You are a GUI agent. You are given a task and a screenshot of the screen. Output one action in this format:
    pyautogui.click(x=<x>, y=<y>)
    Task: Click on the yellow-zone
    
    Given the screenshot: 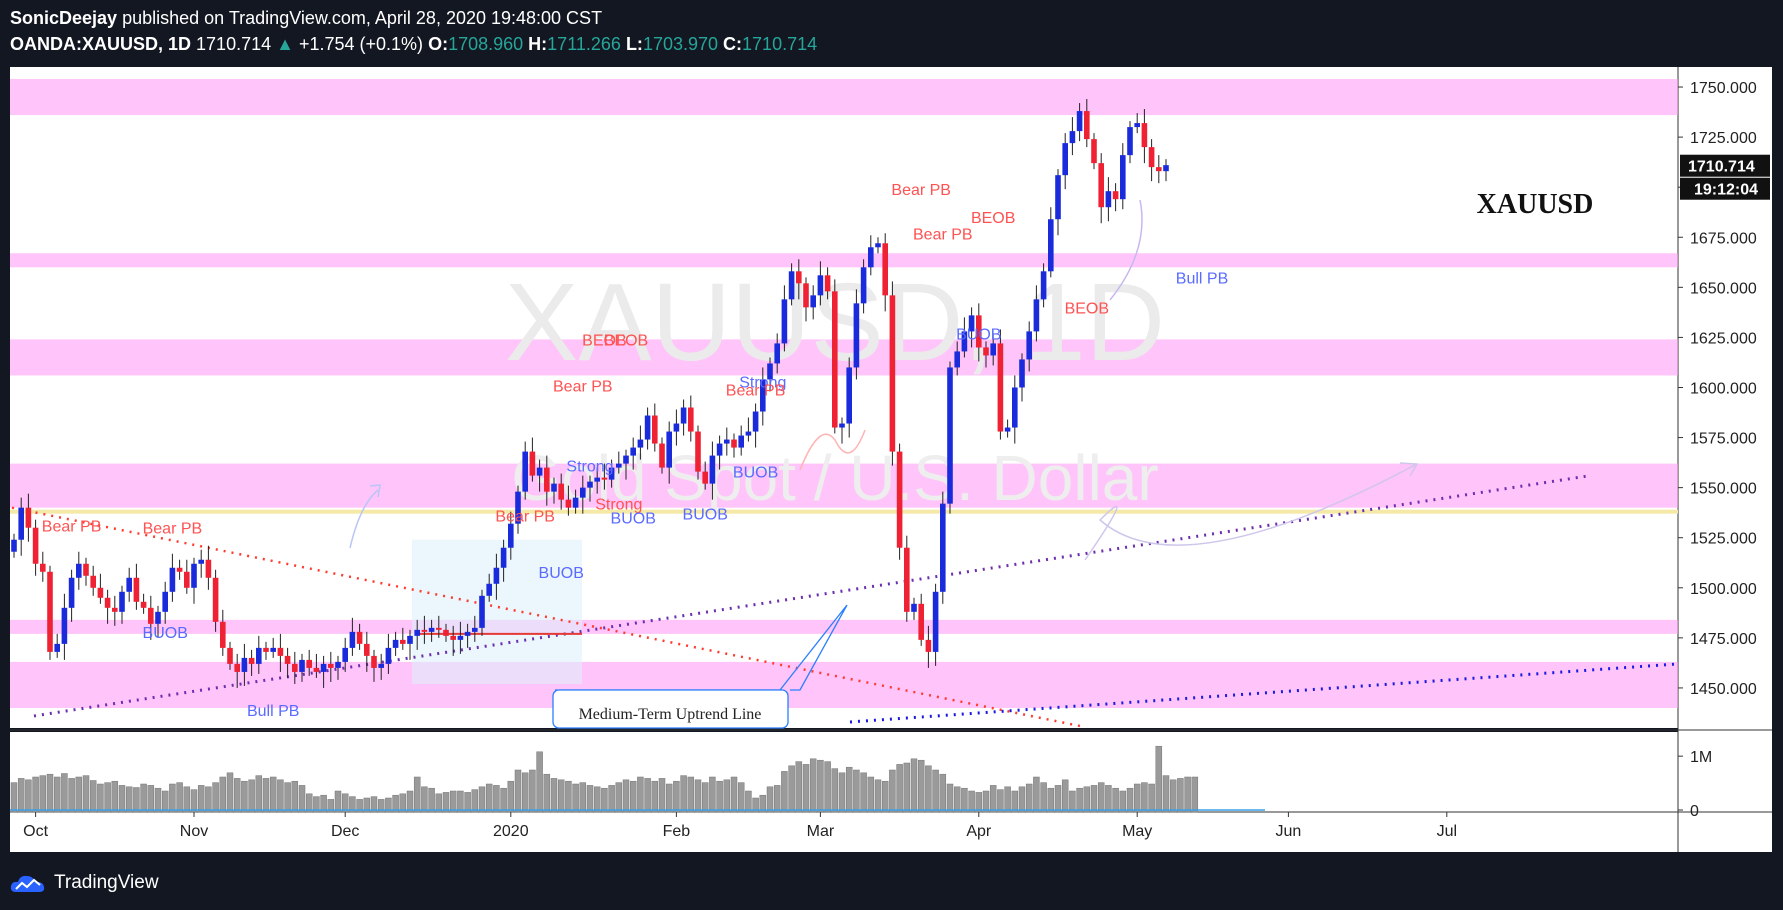 What is the action you would take?
    pyautogui.click(x=844, y=511)
    